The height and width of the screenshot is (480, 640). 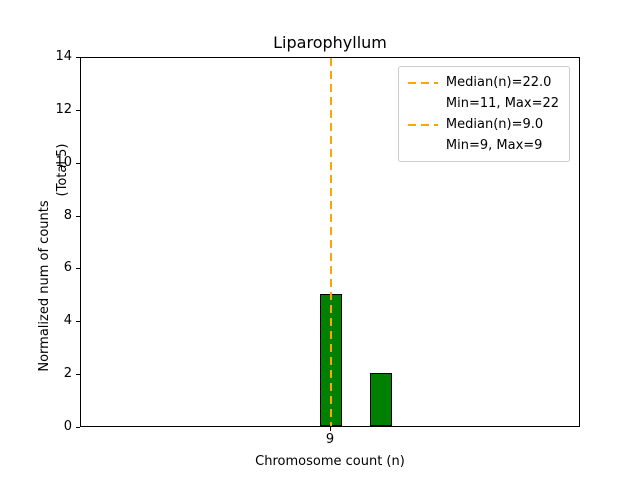 I want to click on legend-item: Min=11, Max=22, so click(x=483, y=103).